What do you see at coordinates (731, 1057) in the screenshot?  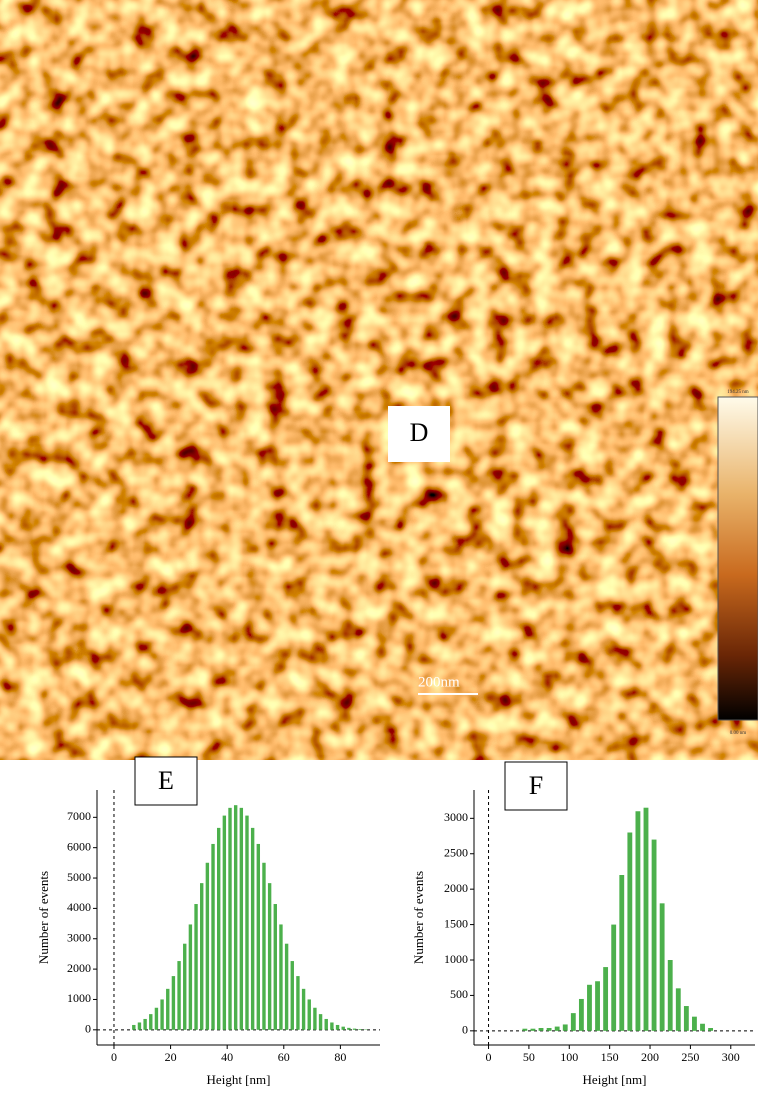 I see `x-tick-label: 300` at bounding box center [731, 1057].